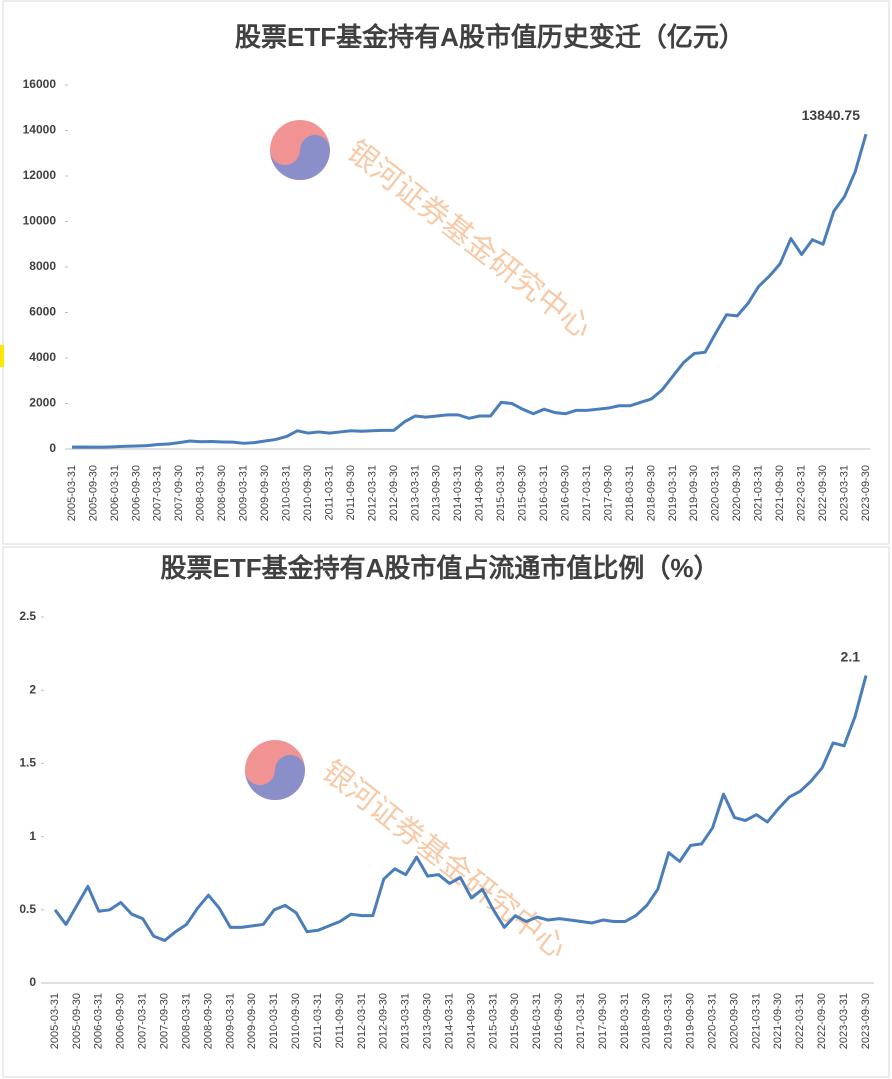 Image resolution: width=892 pixels, height=1079 pixels. I want to click on y-tick-label: 12000, so click(40, 175).